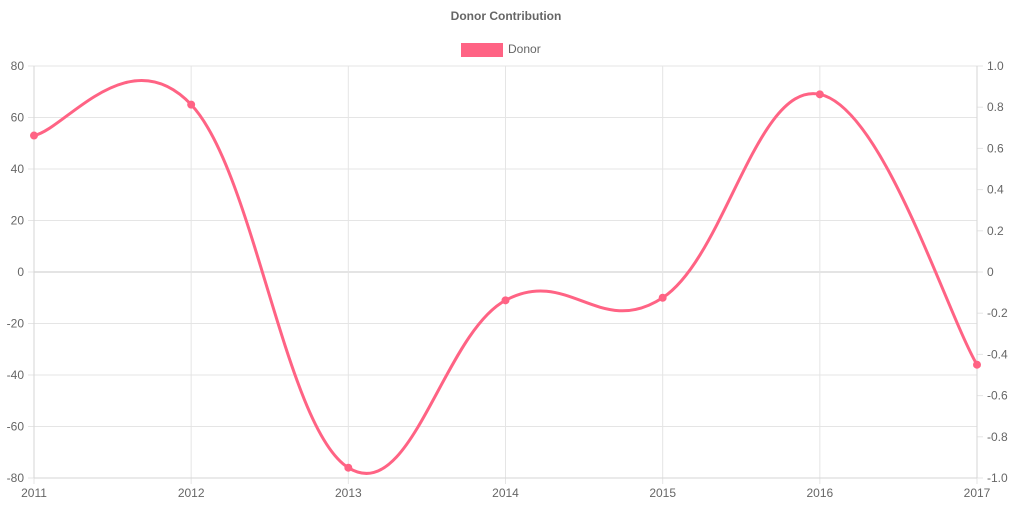  Describe the element at coordinates (995, 231) in the screenshot. I see `y-right-tick-label: 0.2` at that location.